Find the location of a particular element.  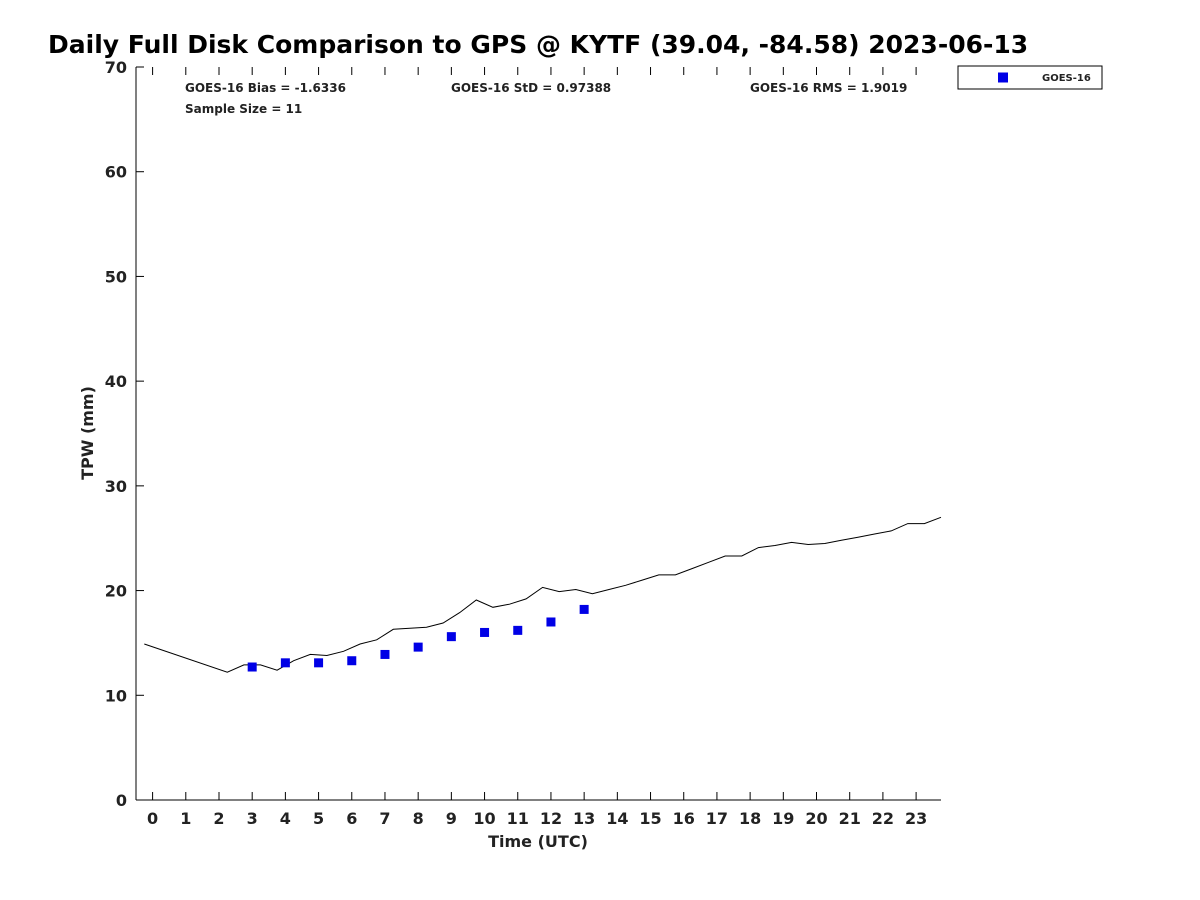

y-tick-label: 0 is located at coordinates (121, 800).